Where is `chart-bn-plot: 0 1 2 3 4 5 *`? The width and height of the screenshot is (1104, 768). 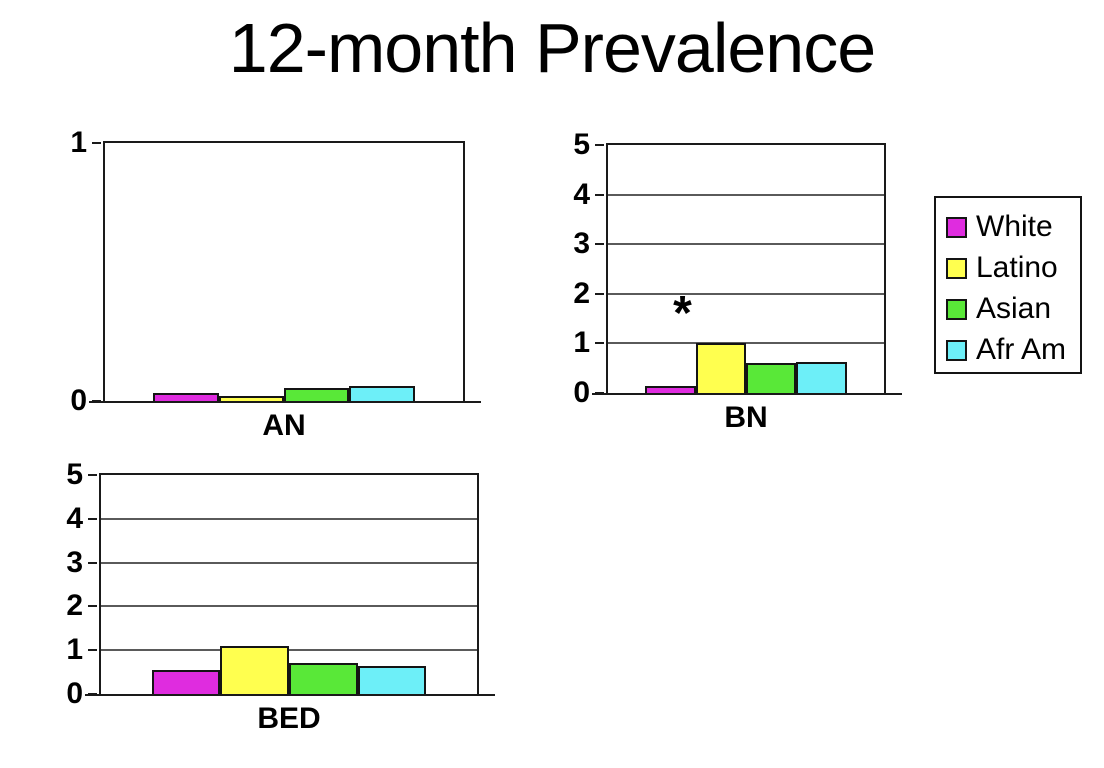
chart-bn-plot: 0 1 2 3 4 5 * is located at coordinates (737, 269).